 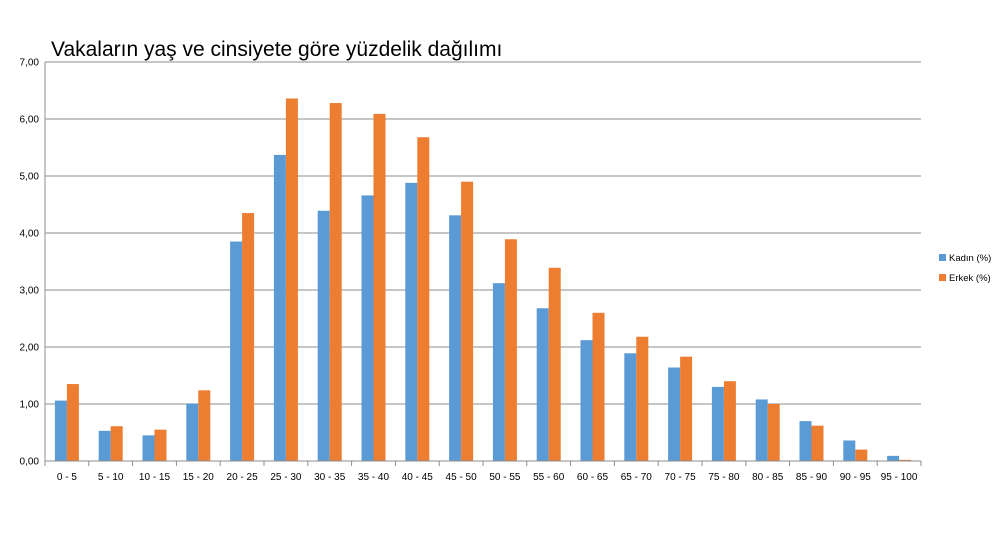 What do you see at coordinates (856, 477) in the screenshot?
I see `x-tick-label: 90 - 95` at bounding box center [856, 477].